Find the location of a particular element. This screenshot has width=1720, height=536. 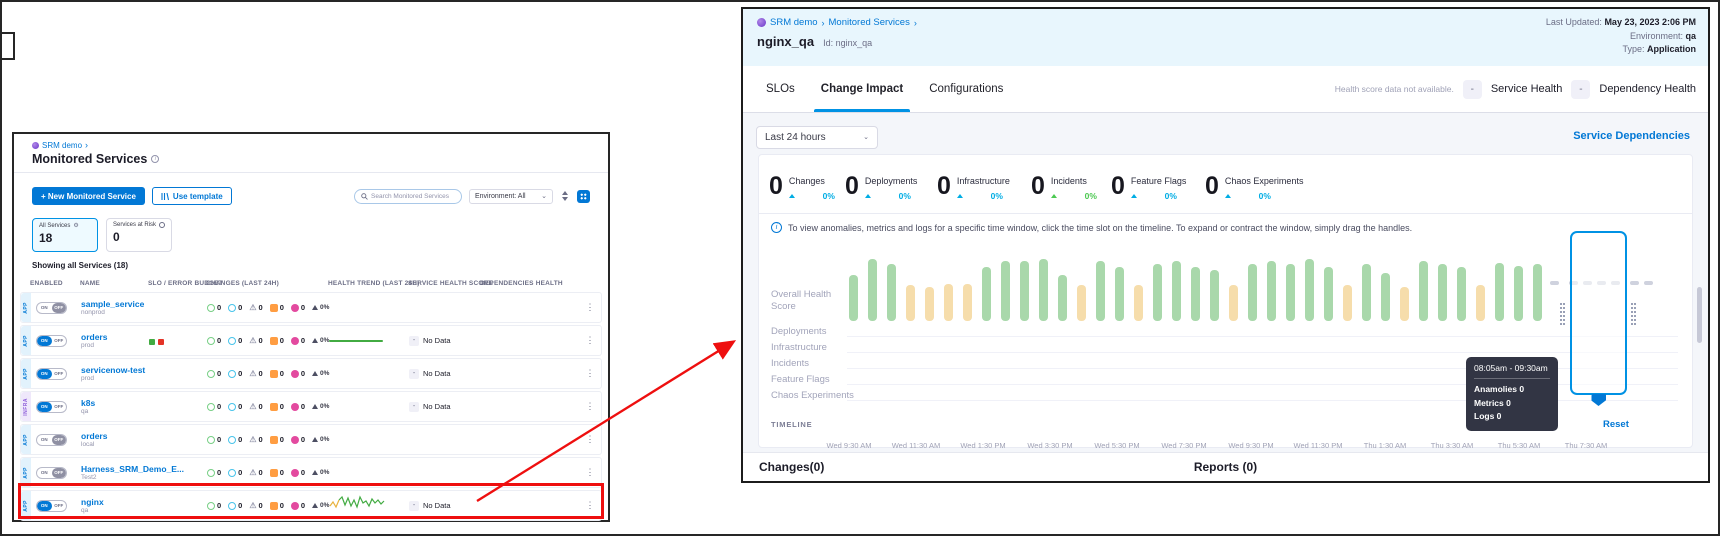

time-range-select: Last 24 hours ⌄ is located at coordinates (817, 137).